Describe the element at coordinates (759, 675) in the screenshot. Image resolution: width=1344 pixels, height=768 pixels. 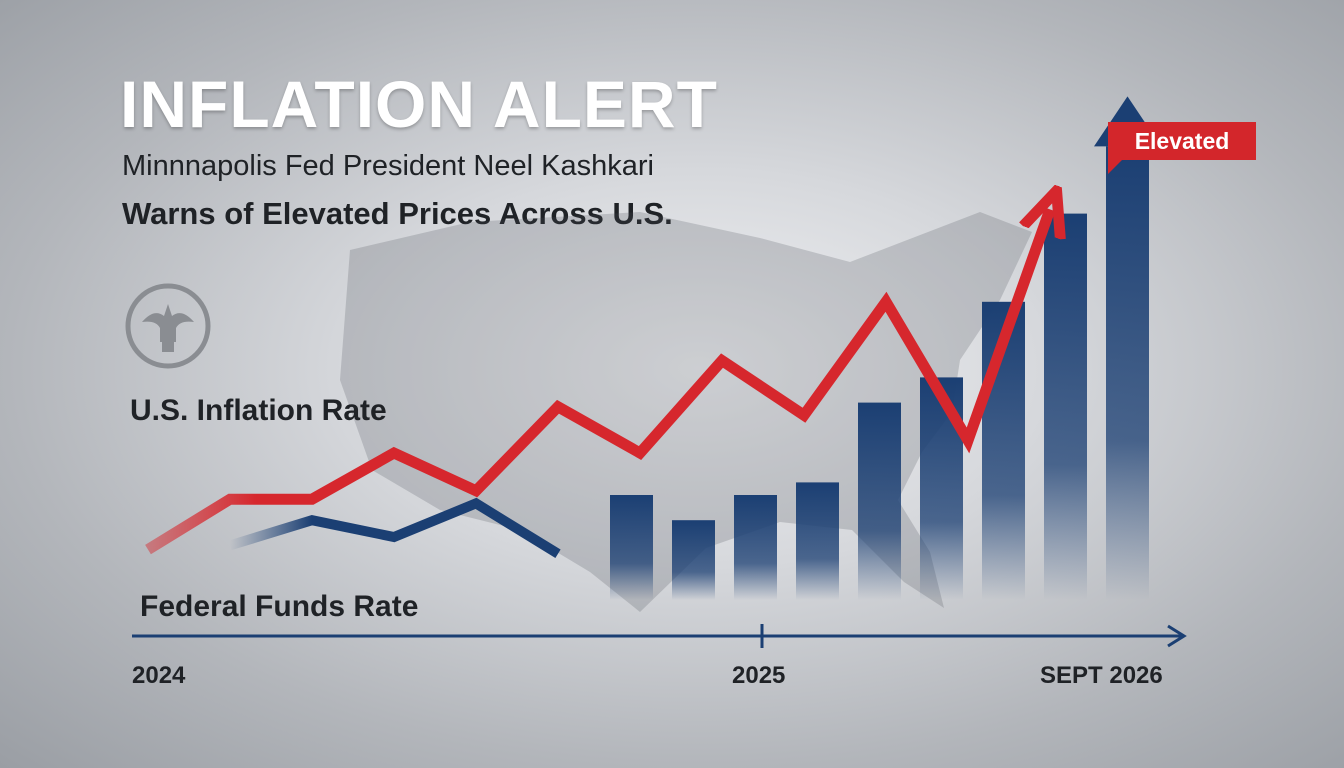
I see `x-tick-label-2025: 2025` at that location.